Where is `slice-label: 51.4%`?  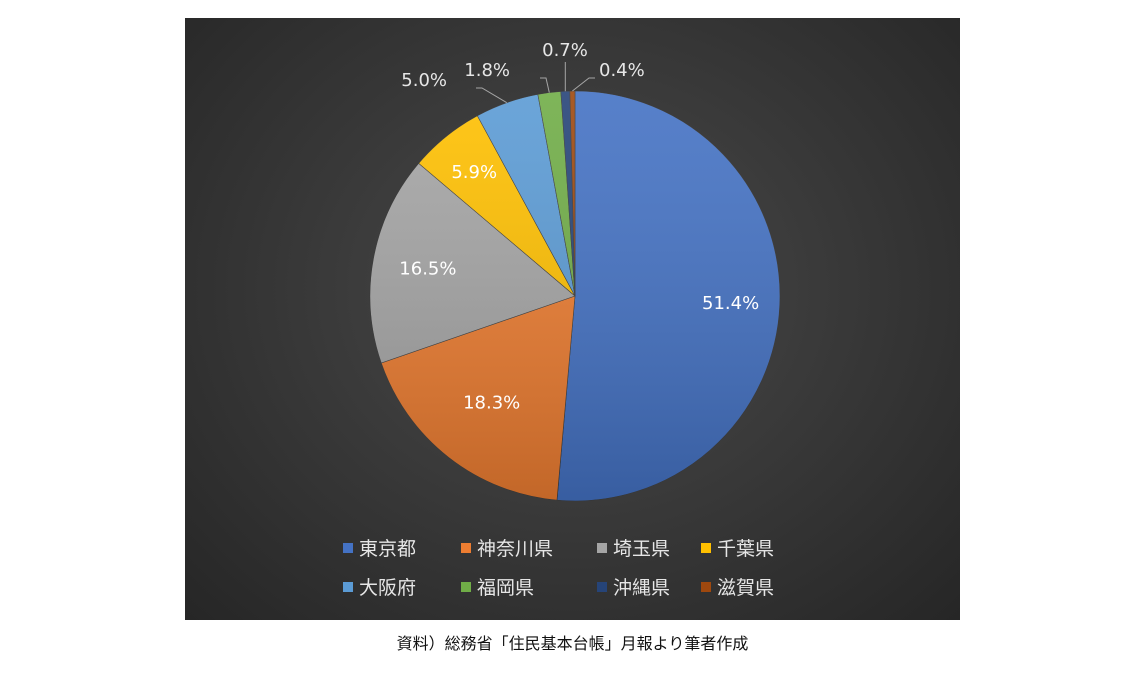 slice-label: 51.4% is located at coordinates (730, 303).